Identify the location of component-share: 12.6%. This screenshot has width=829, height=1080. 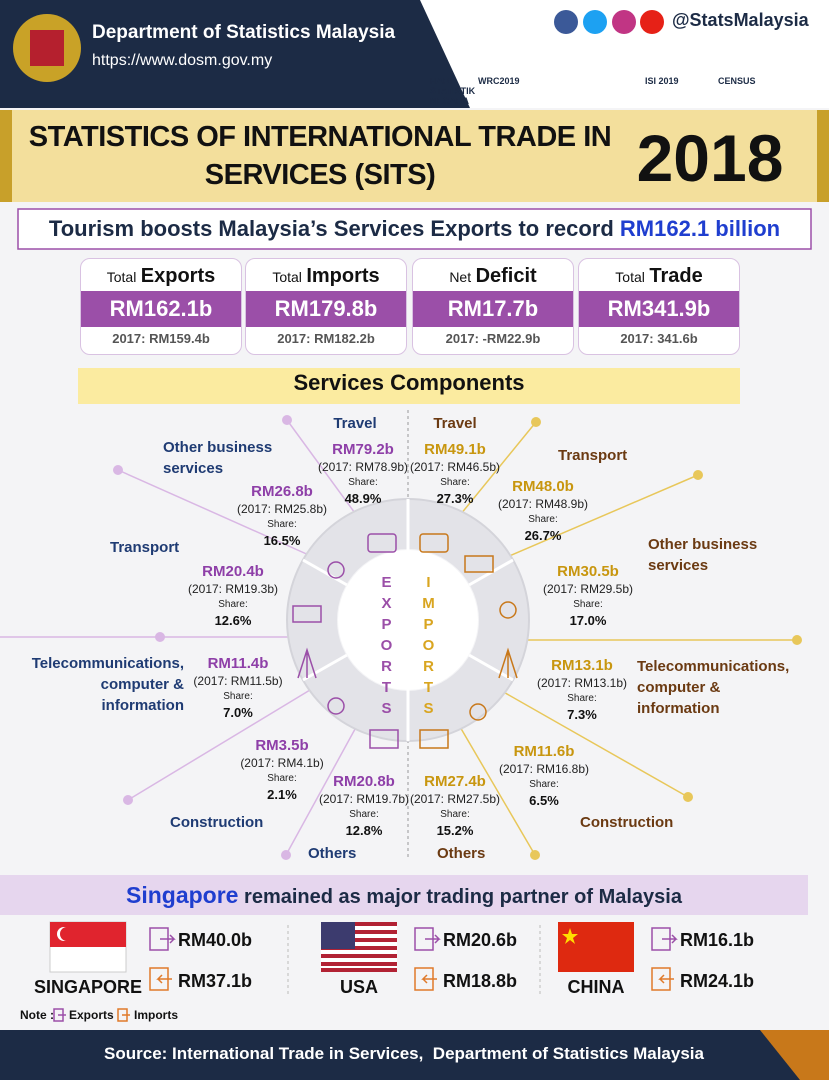
(233, 620).